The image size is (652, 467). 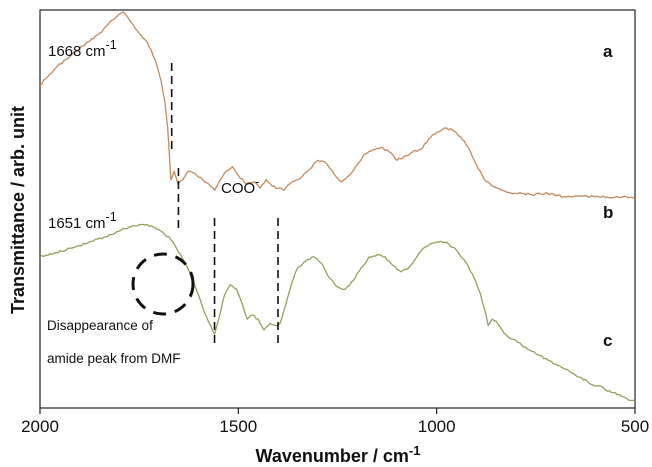 I want to click on x-tick-label-500: 500, so click(x=635, y=426).